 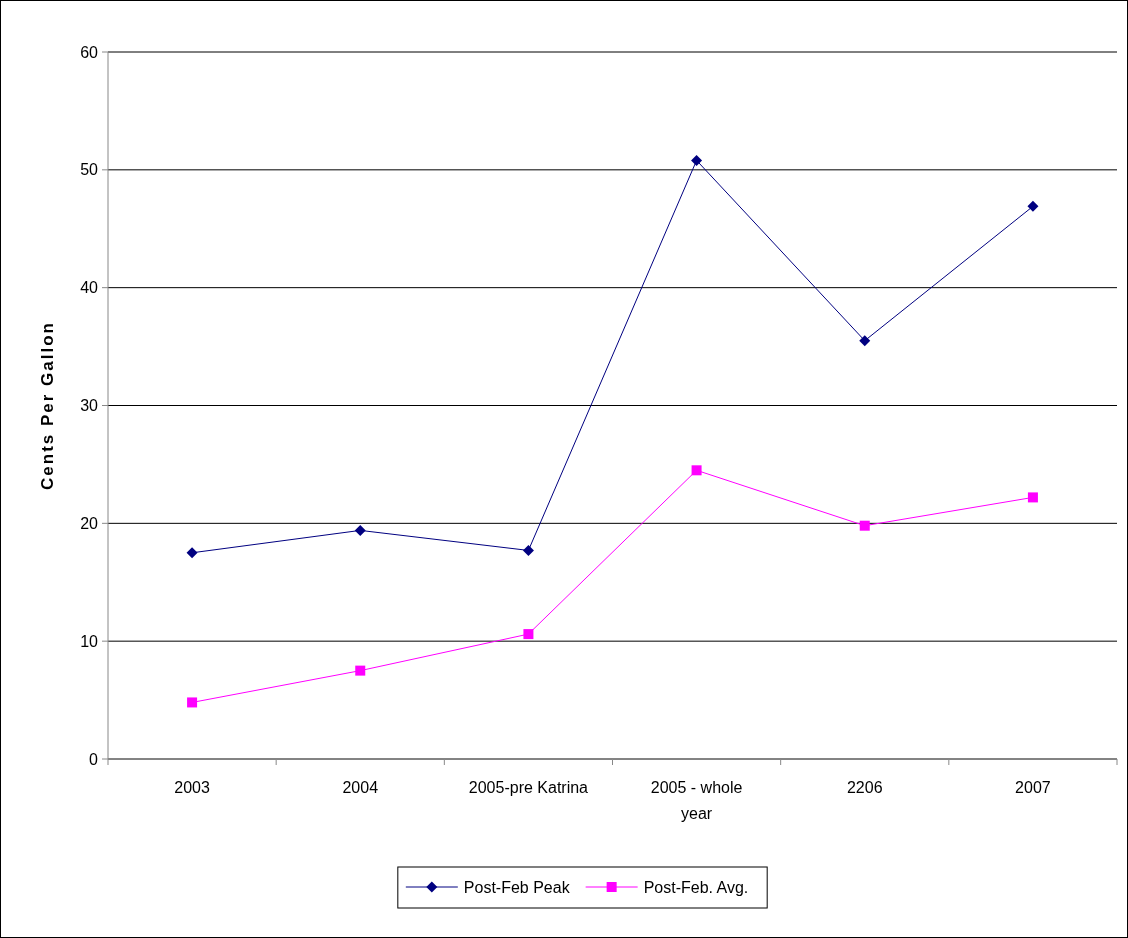 What do you see at coordinates (47, 405) in the screenshot?
I see `y-axis-title: Cents Per Gallon` at bounding box center [47, 405].